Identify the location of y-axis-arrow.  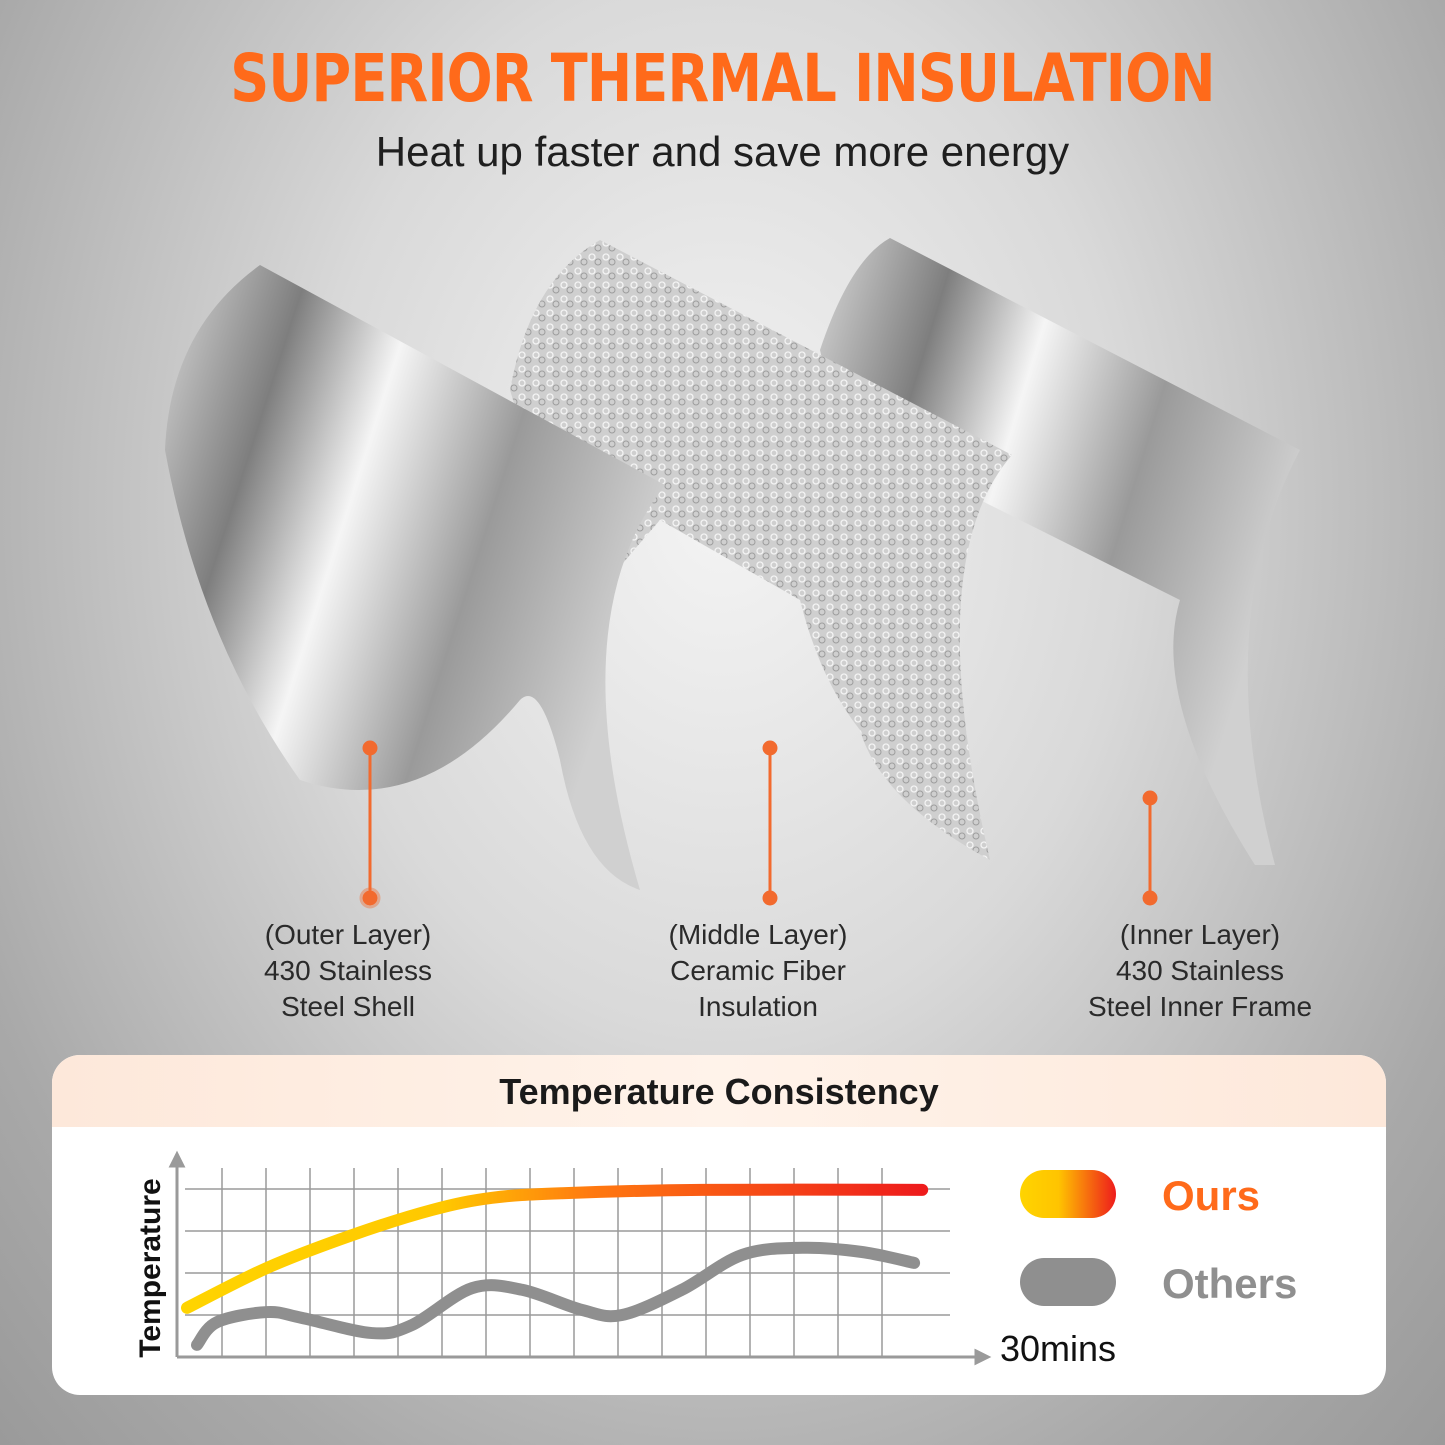
(177, 1159).